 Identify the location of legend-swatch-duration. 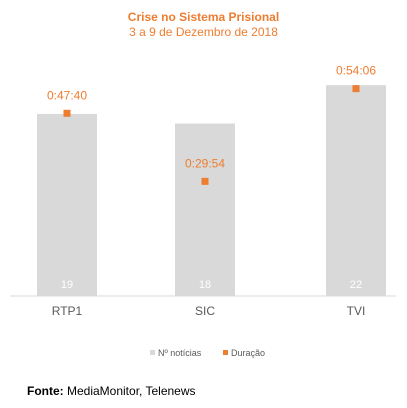
(225, 352).